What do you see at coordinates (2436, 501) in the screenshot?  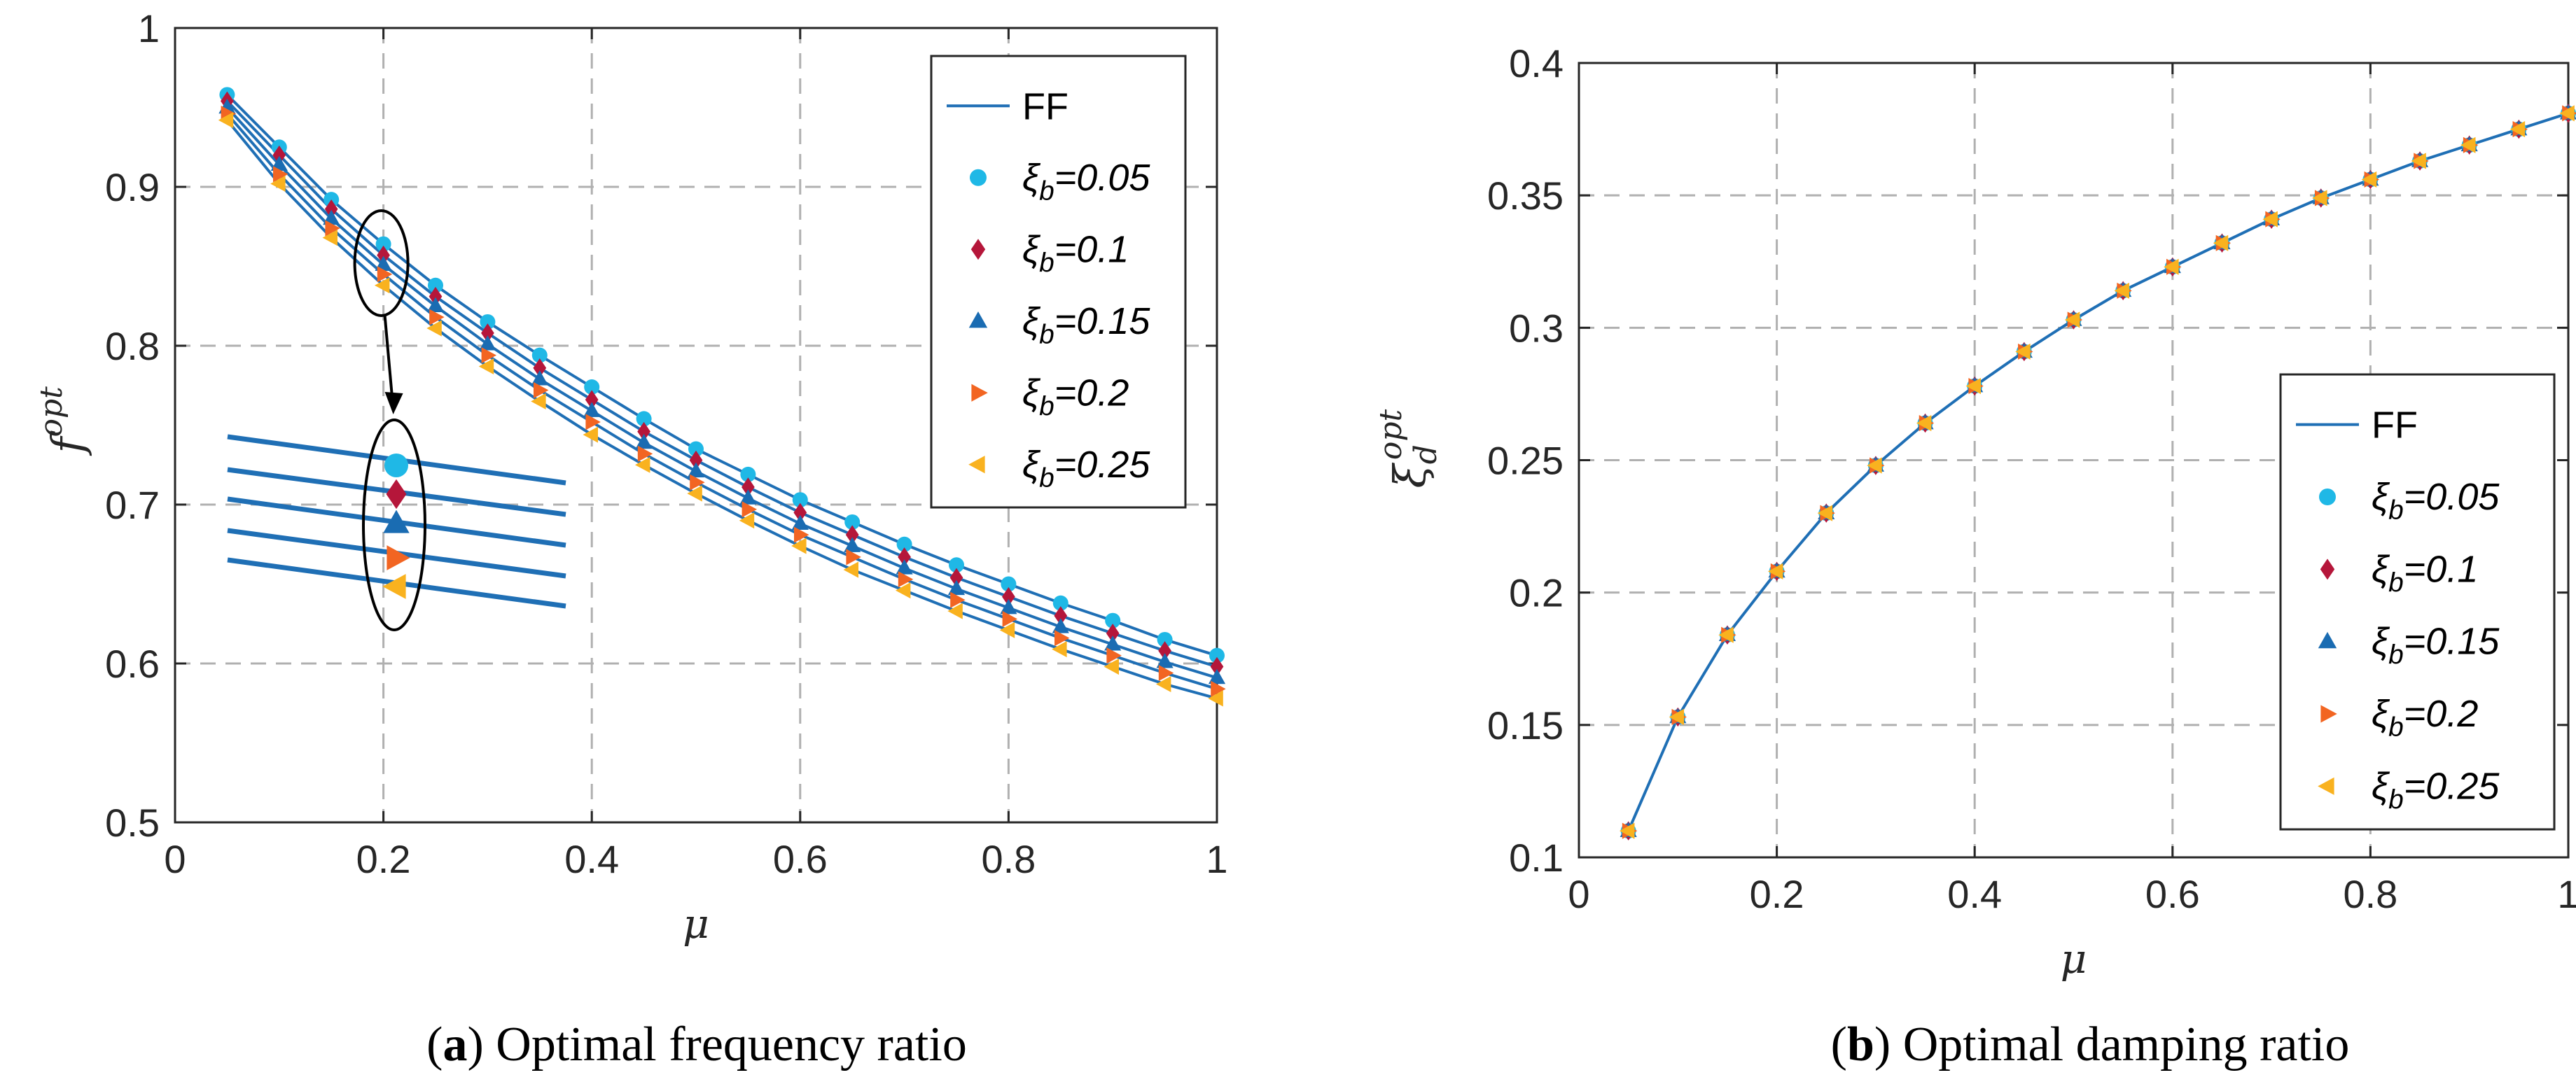 I see `legend-label: ξb=0.05` at bounding box center [2436, 501].